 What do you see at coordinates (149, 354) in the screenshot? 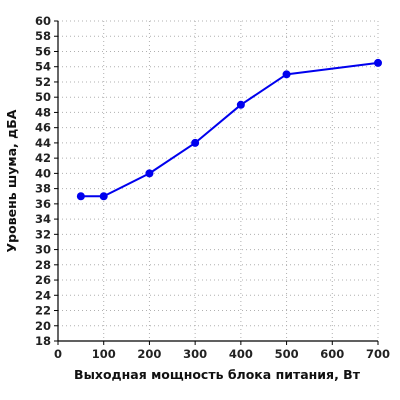
I see `x-tick-label: 200` at bounding box center [149, 354].